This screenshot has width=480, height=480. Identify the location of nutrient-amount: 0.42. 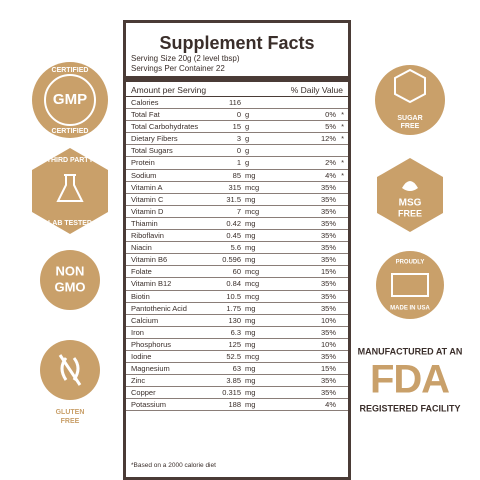
(233, 223).